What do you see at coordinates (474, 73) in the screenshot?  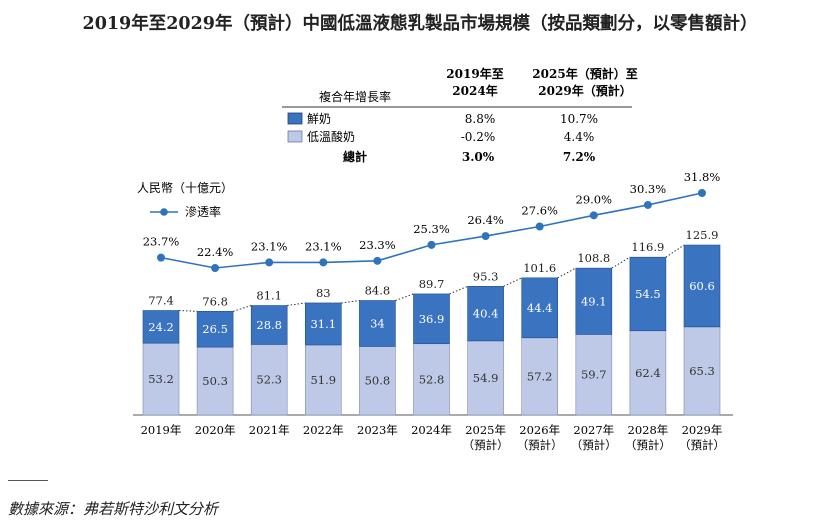 I see `cagr-col1-line1: 2019年至` at bounding box center [474, 73].